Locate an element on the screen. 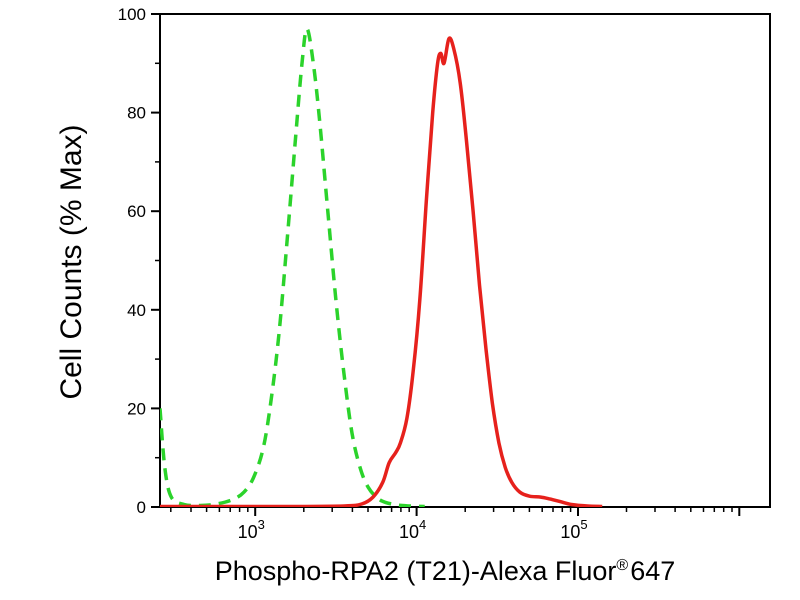  x-axis-label: Phospho-RPA2 (T21)-Alexa Fluor®647 is located at coordinates (445, 571).